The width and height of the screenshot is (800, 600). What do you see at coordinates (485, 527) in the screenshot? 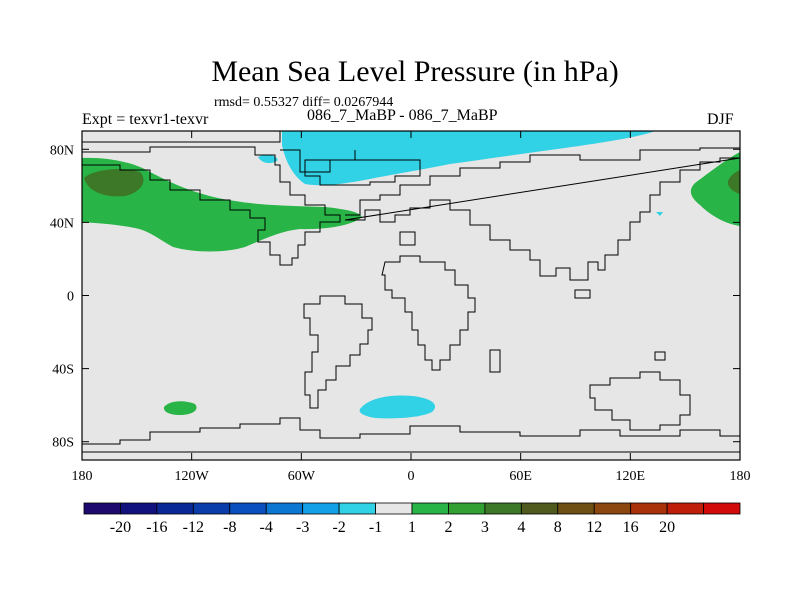
I see `colorbar-label: 3` at bounding box center [485, 527].